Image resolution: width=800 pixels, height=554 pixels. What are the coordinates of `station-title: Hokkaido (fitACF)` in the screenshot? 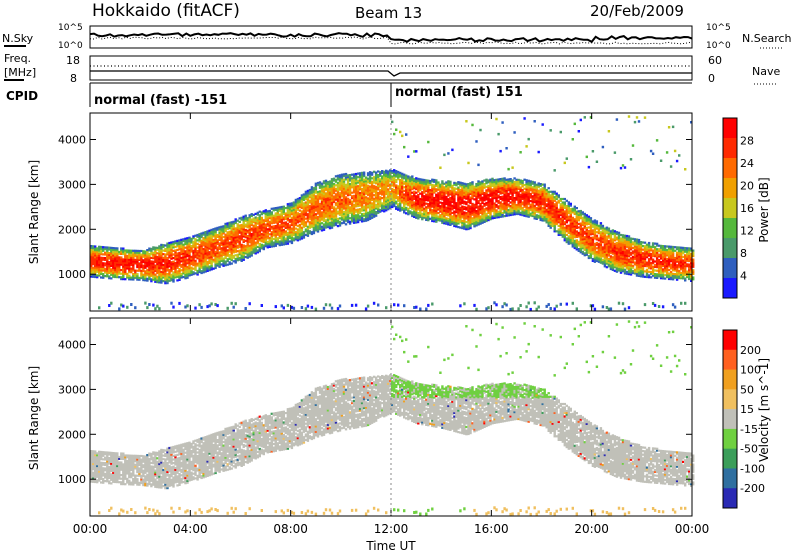 It's located at (166, 11).